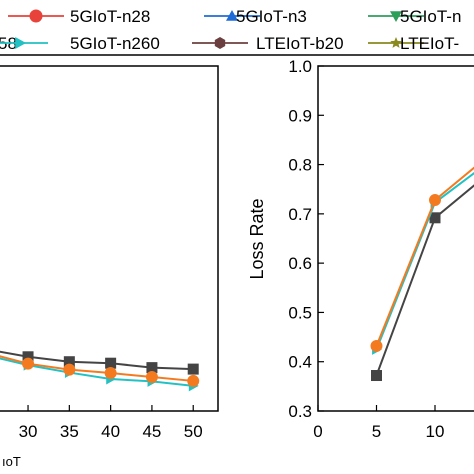 This screenshot has height=474, width=474. Describe the element at coordinates (430, 16) in the screenshot. I see `legend-label: 5GIoT-n` at that location.